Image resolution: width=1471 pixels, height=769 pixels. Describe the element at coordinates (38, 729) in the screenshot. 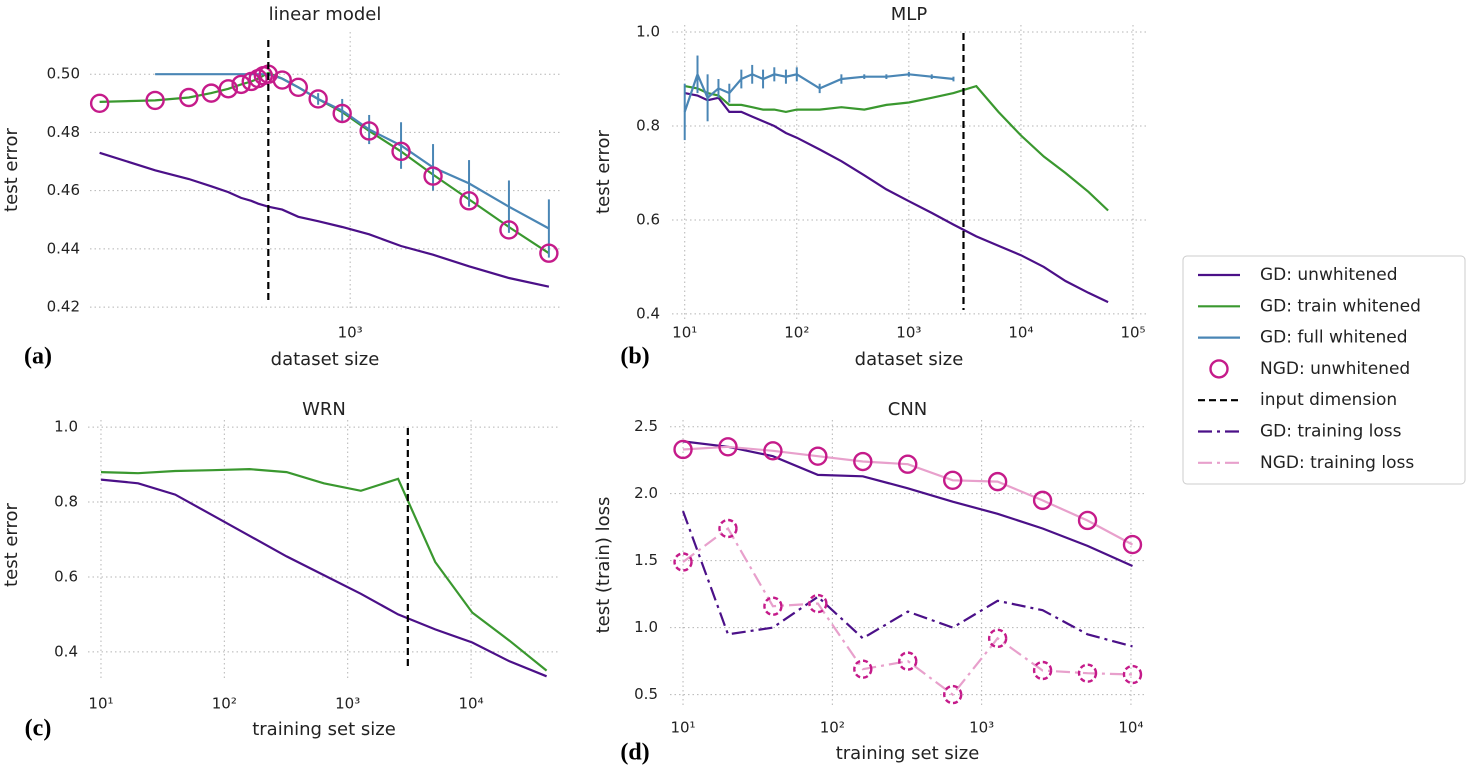

I see `panel-label: (c)` at that location.